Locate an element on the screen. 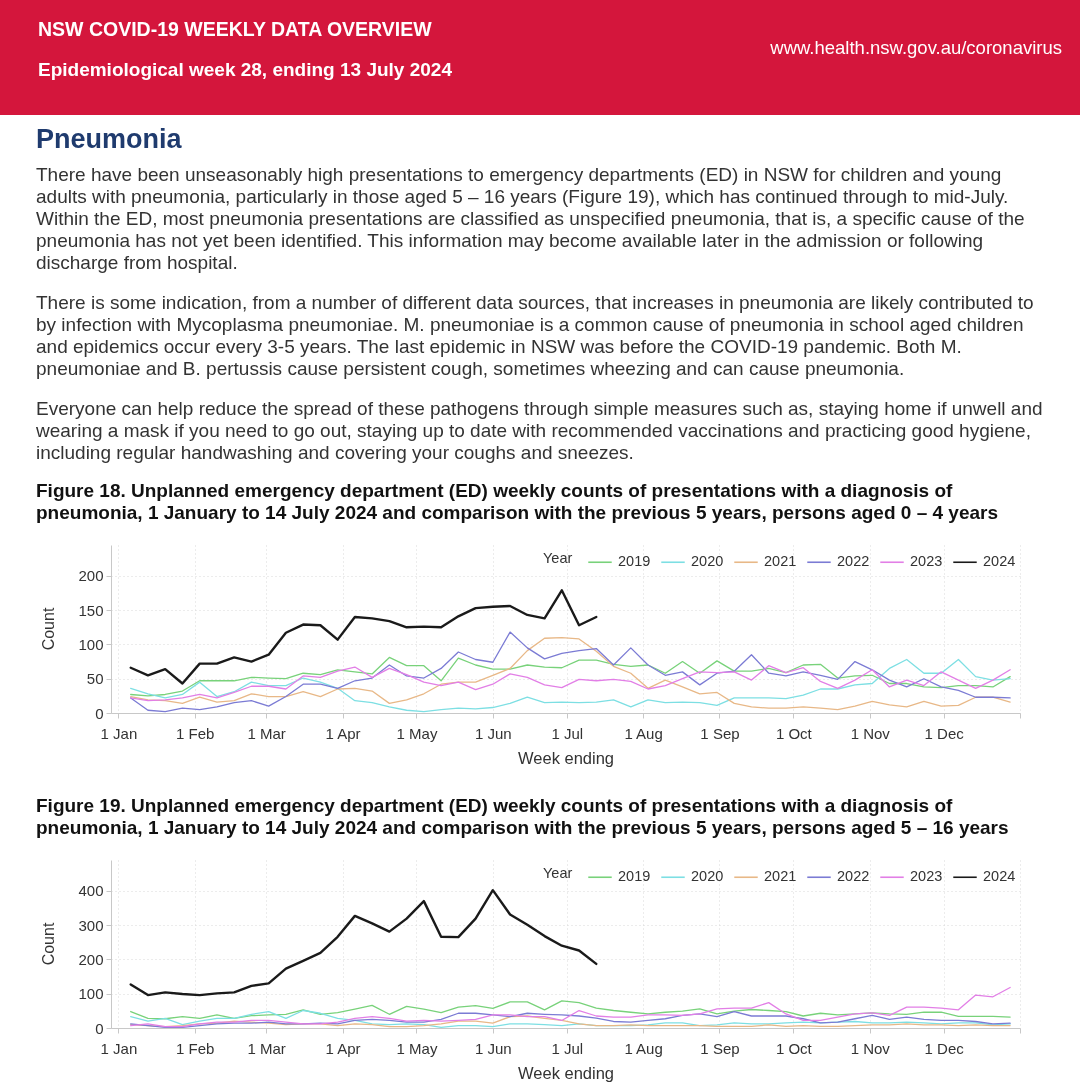 This screenshot has width=1080, height=1089. y-tick-label: 50 is located at coordinates (95, 679).